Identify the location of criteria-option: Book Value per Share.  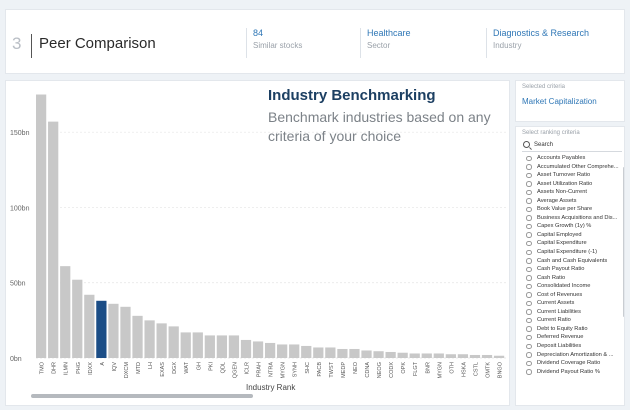
(575, 209).